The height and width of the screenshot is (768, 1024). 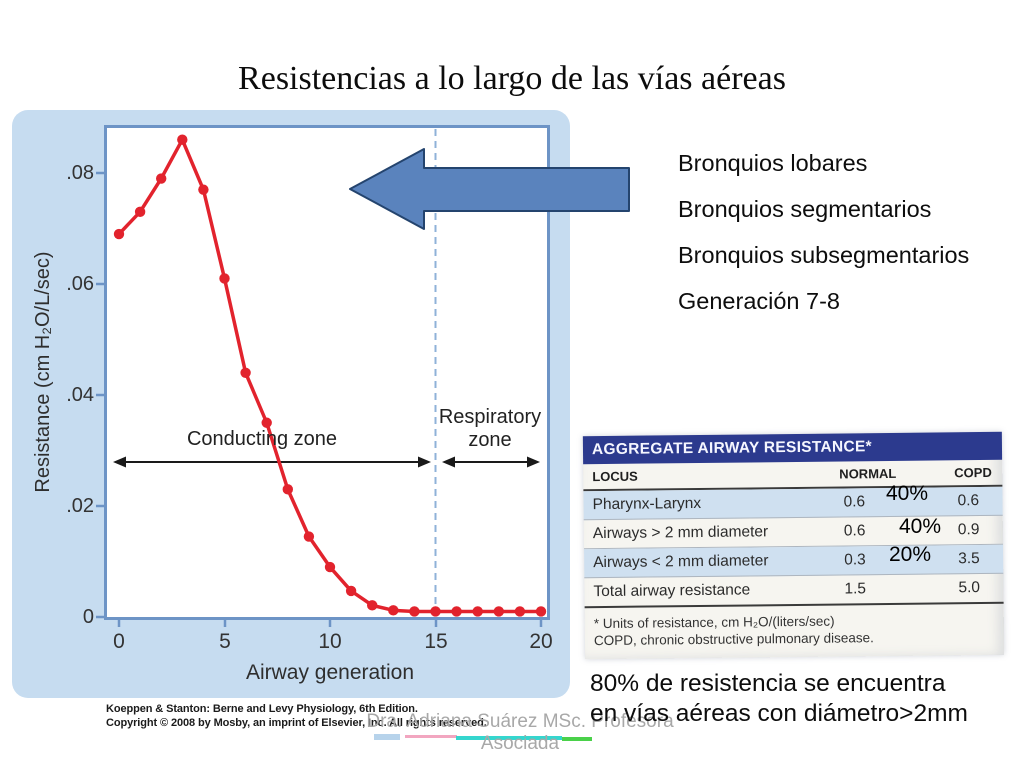 I want to click on table-cell-copd: 5.0, so click(x=969, y=588).